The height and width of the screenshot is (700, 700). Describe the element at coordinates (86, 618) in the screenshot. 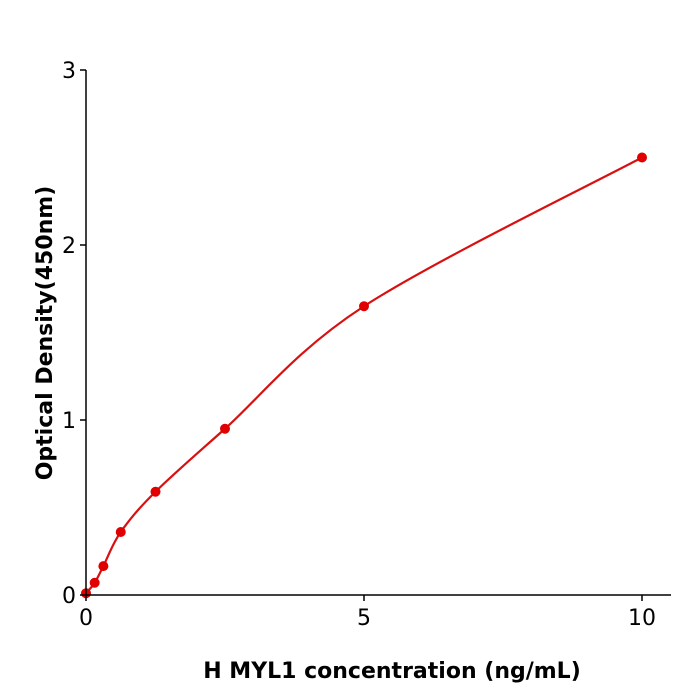

I see `x-tick-label: 0` at that location.